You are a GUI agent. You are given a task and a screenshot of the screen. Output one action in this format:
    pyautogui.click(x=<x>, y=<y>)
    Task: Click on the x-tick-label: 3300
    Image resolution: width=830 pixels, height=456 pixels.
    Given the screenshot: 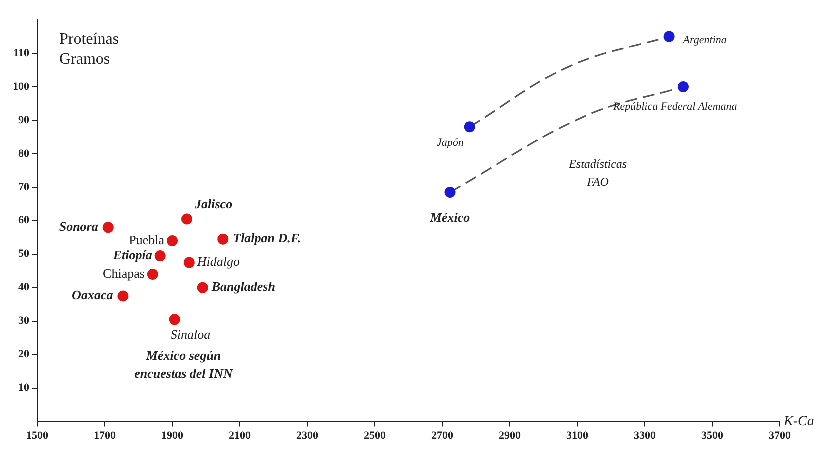 What is the action you would take?
    pyautogui.click(x=645, y=436)
    